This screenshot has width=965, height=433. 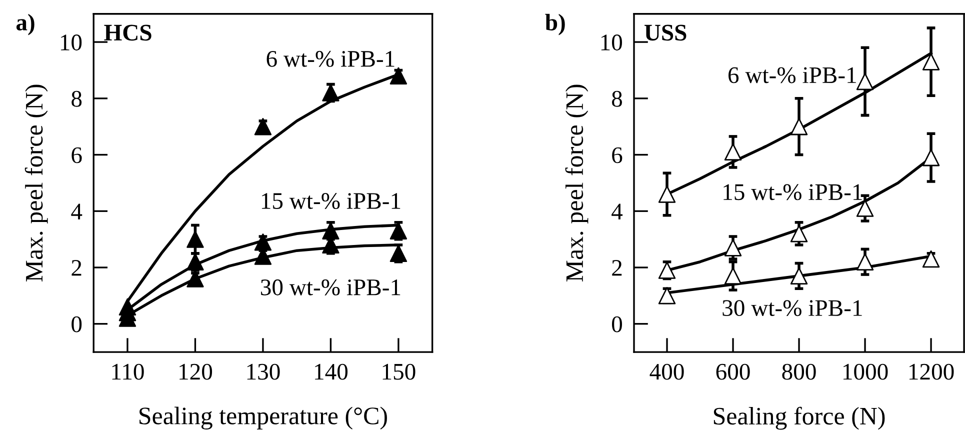 I want to click on x-axis-title: Sealing temperature (°C), so click(x=263, y=418).